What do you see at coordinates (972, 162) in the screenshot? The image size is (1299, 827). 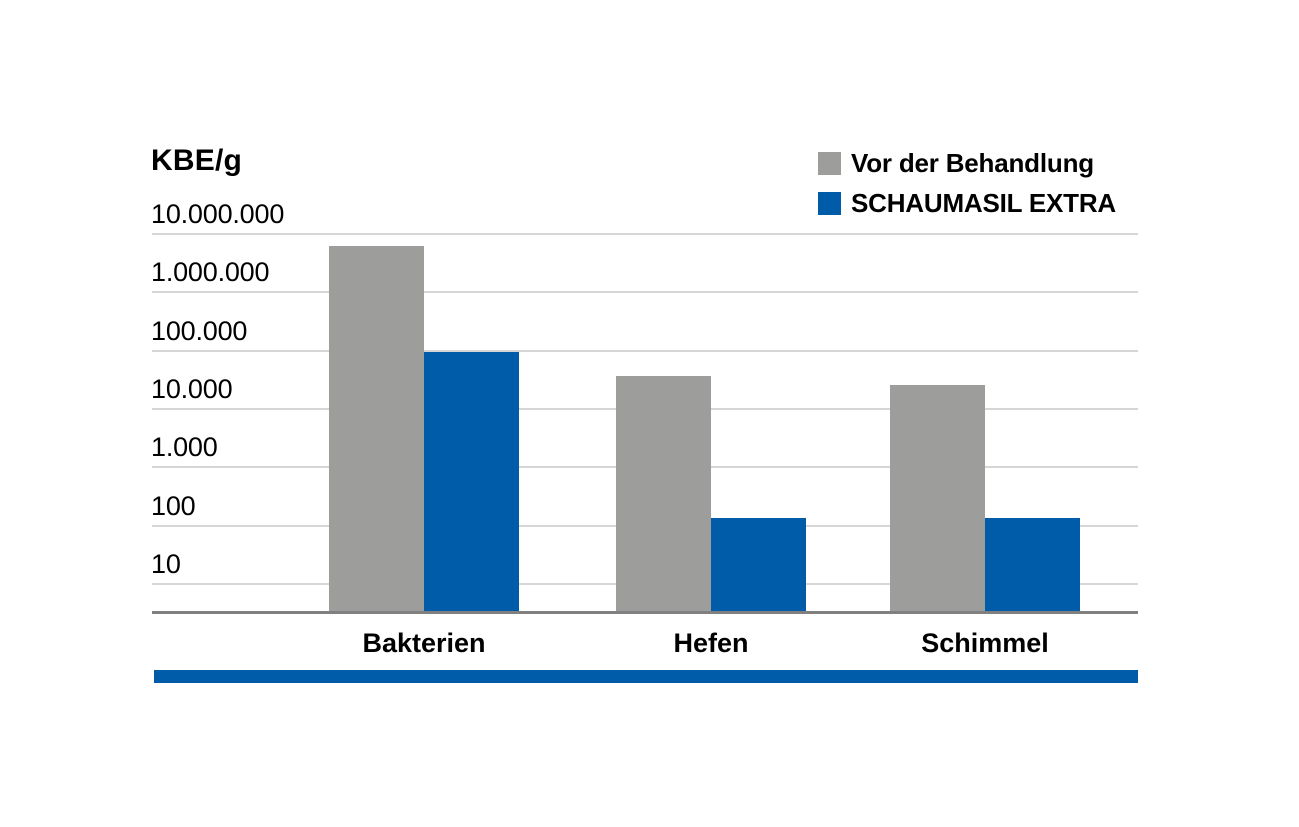 I see `legend-label: Vor der Behandlung` at bounding box center [972, 162].